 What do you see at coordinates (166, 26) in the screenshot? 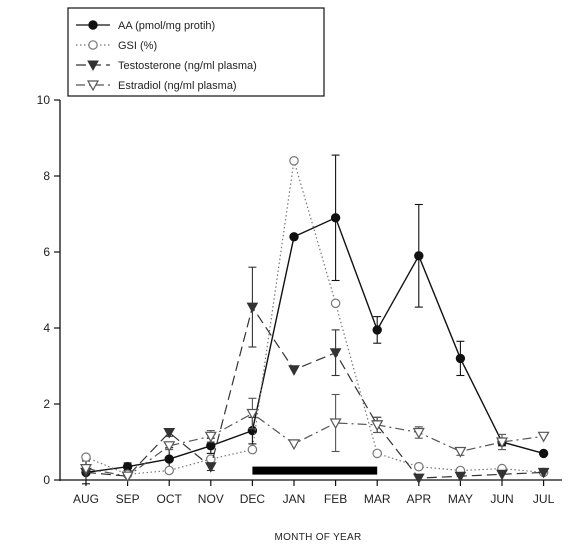
I see `legend-label: AA (pmol/mg protih)` at bounding box center [166, 26].